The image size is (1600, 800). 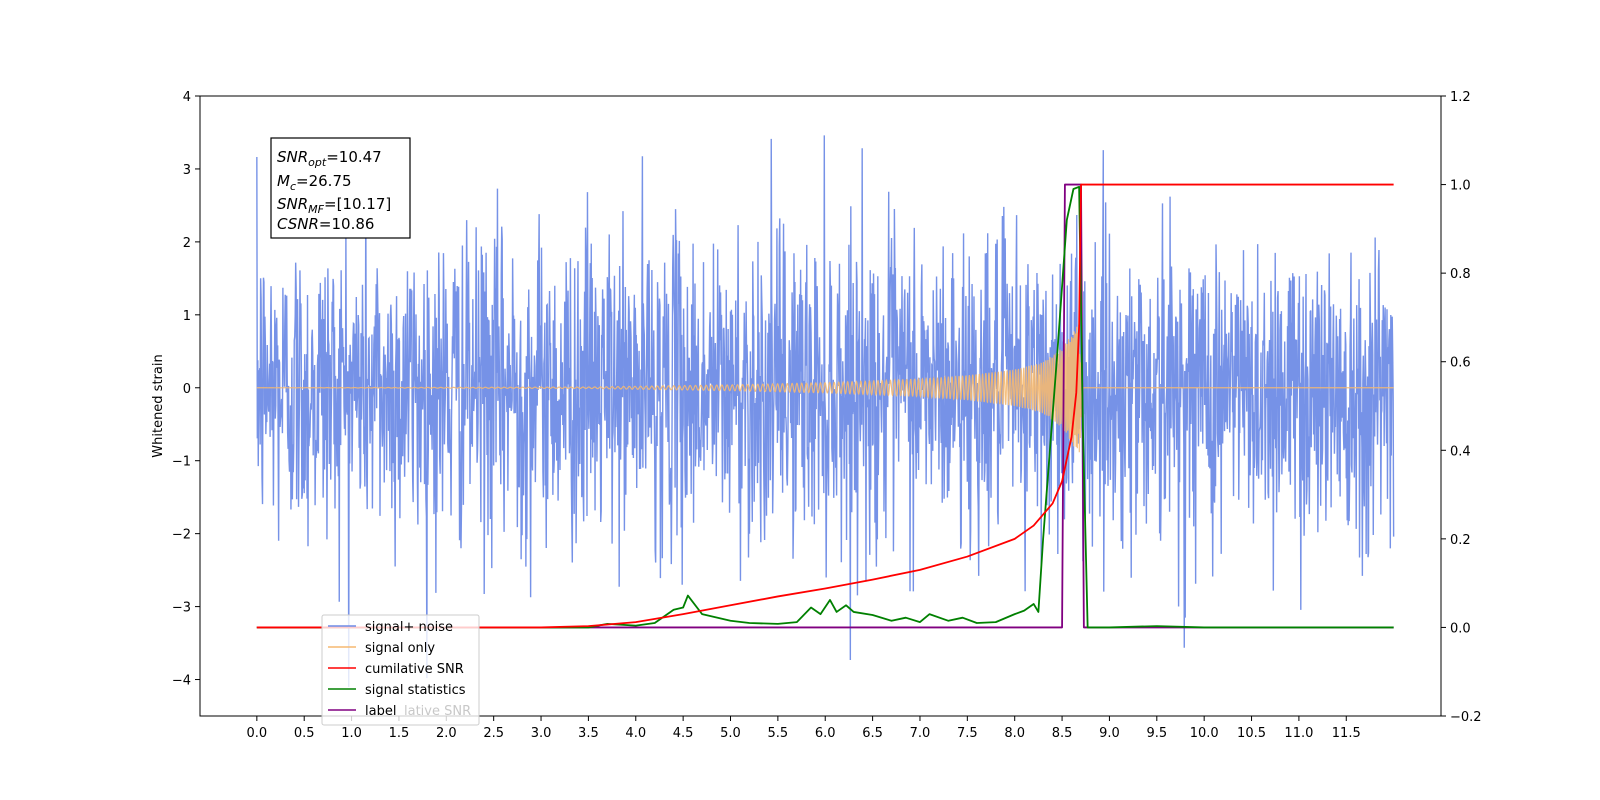 What do you see at coordinates (187, 170) in the screenshot?
I see `y-left-tick-label: 3` at bounding box center [187, 170].